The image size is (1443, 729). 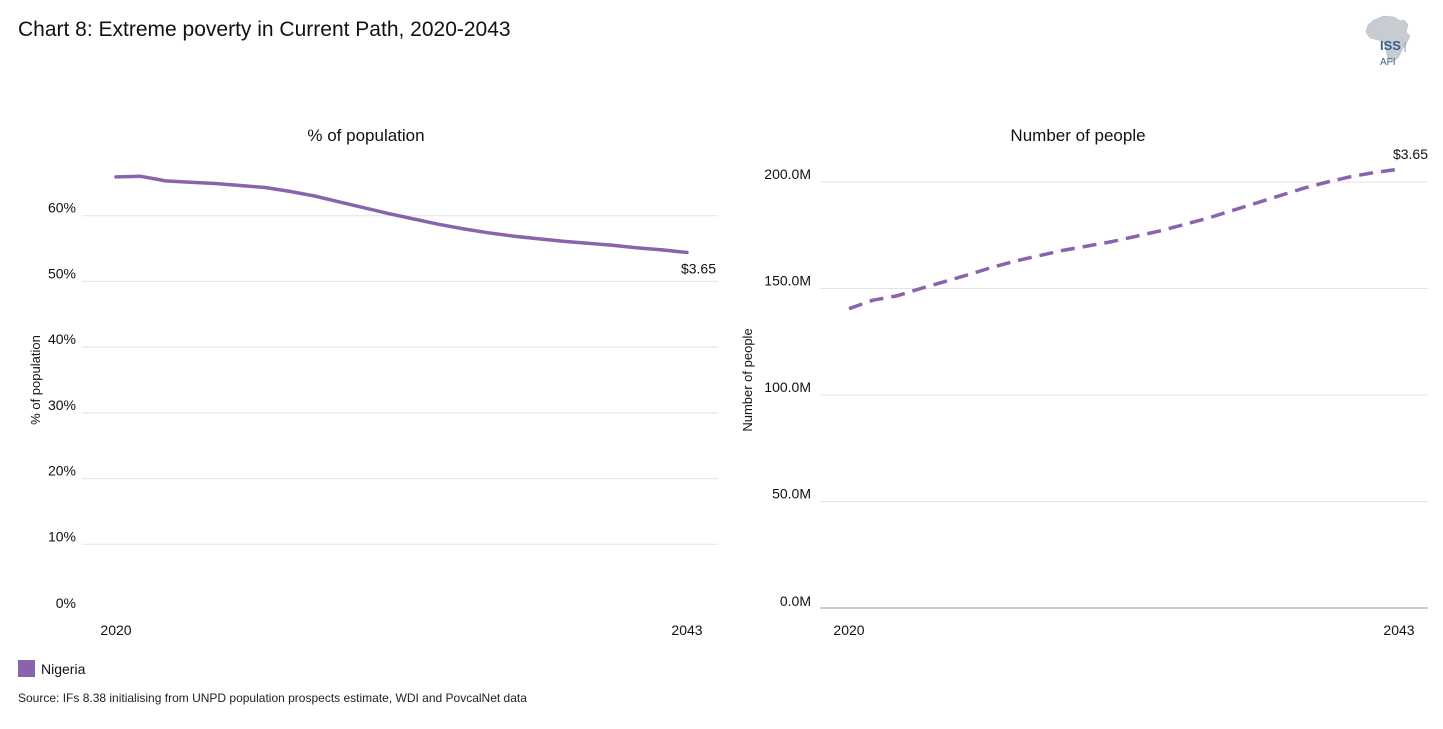 What do you see at coordinates (787, 174) in the screenshot?
I see `y-tick-label: 200.0M` at bounding box center [787, 174].